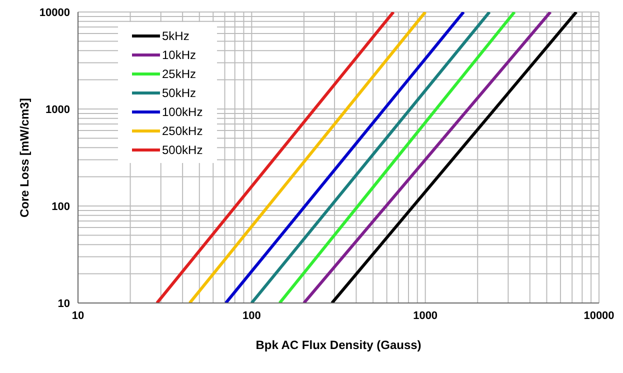  What do you see at coordinates (78, 316) in the screenshot?
I see `x-tick-label: 10` at bounding box center [78, 316].